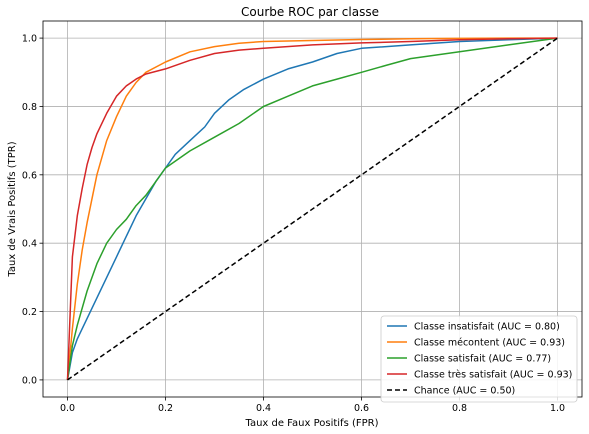 The height and width of the screenshot is (434, 589). Describe the element at coordinates (29, 244) in the screenshot. I see `y-tick-label: 0.4` at that location.